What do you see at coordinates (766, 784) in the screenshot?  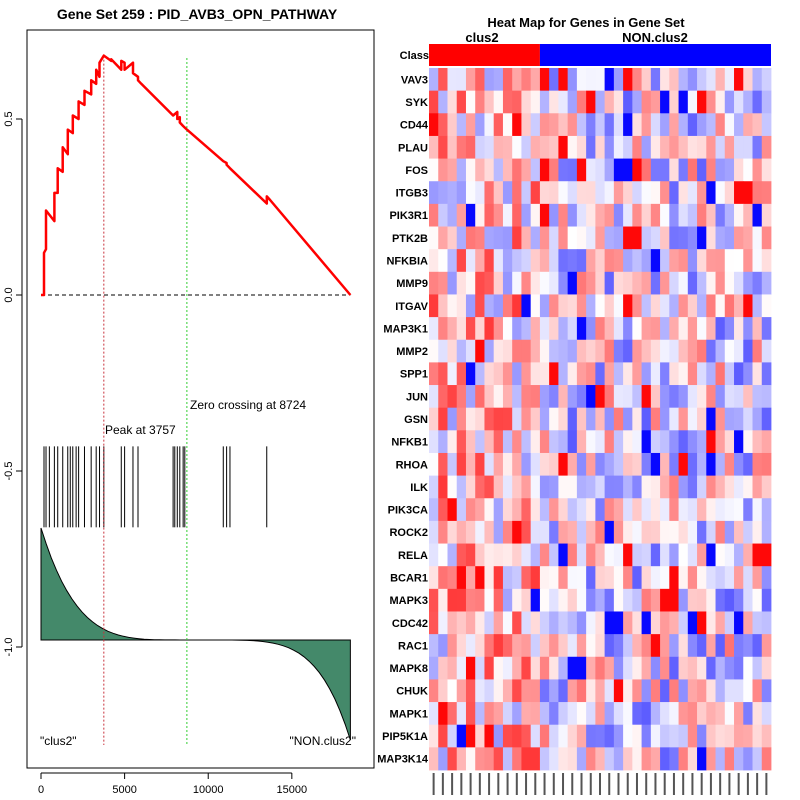 I see `sample-label-mark` at bounding box center [766, 784].